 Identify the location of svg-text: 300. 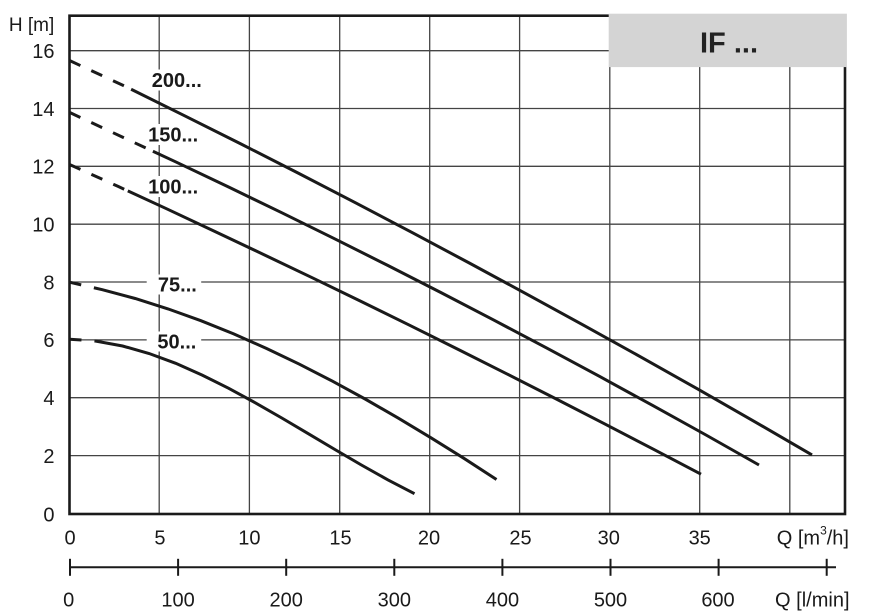
(394, 601).